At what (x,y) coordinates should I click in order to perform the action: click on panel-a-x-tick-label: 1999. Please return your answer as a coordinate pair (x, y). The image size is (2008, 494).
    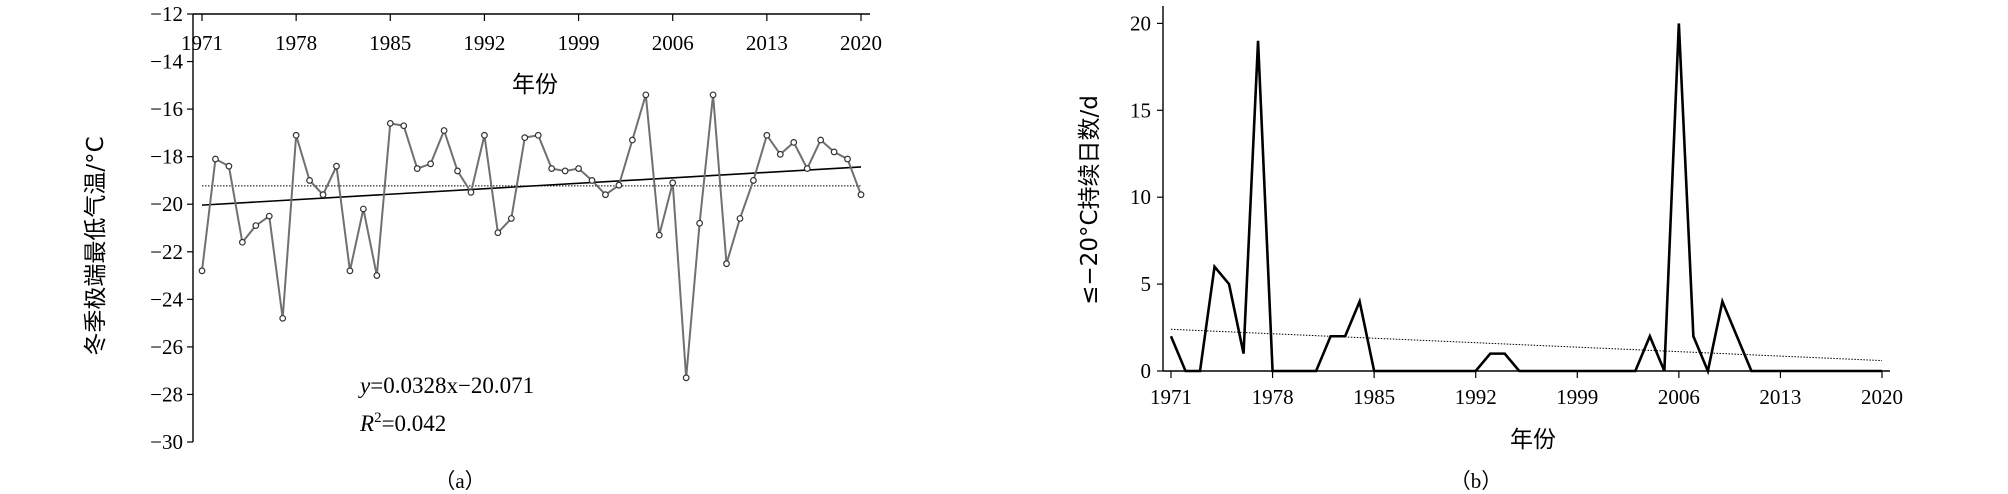
    Looking at the image, I should click on (579, 43).